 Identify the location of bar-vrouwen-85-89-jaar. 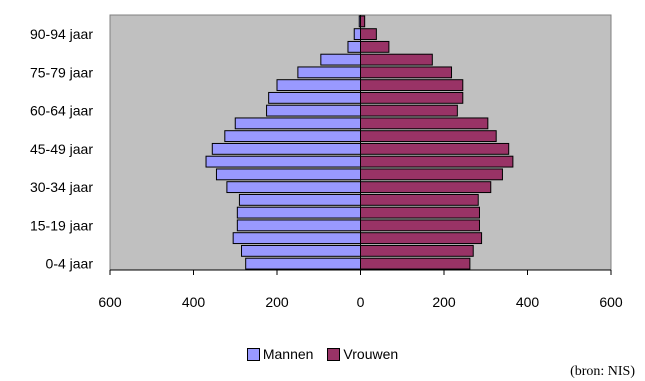
(375, 46).